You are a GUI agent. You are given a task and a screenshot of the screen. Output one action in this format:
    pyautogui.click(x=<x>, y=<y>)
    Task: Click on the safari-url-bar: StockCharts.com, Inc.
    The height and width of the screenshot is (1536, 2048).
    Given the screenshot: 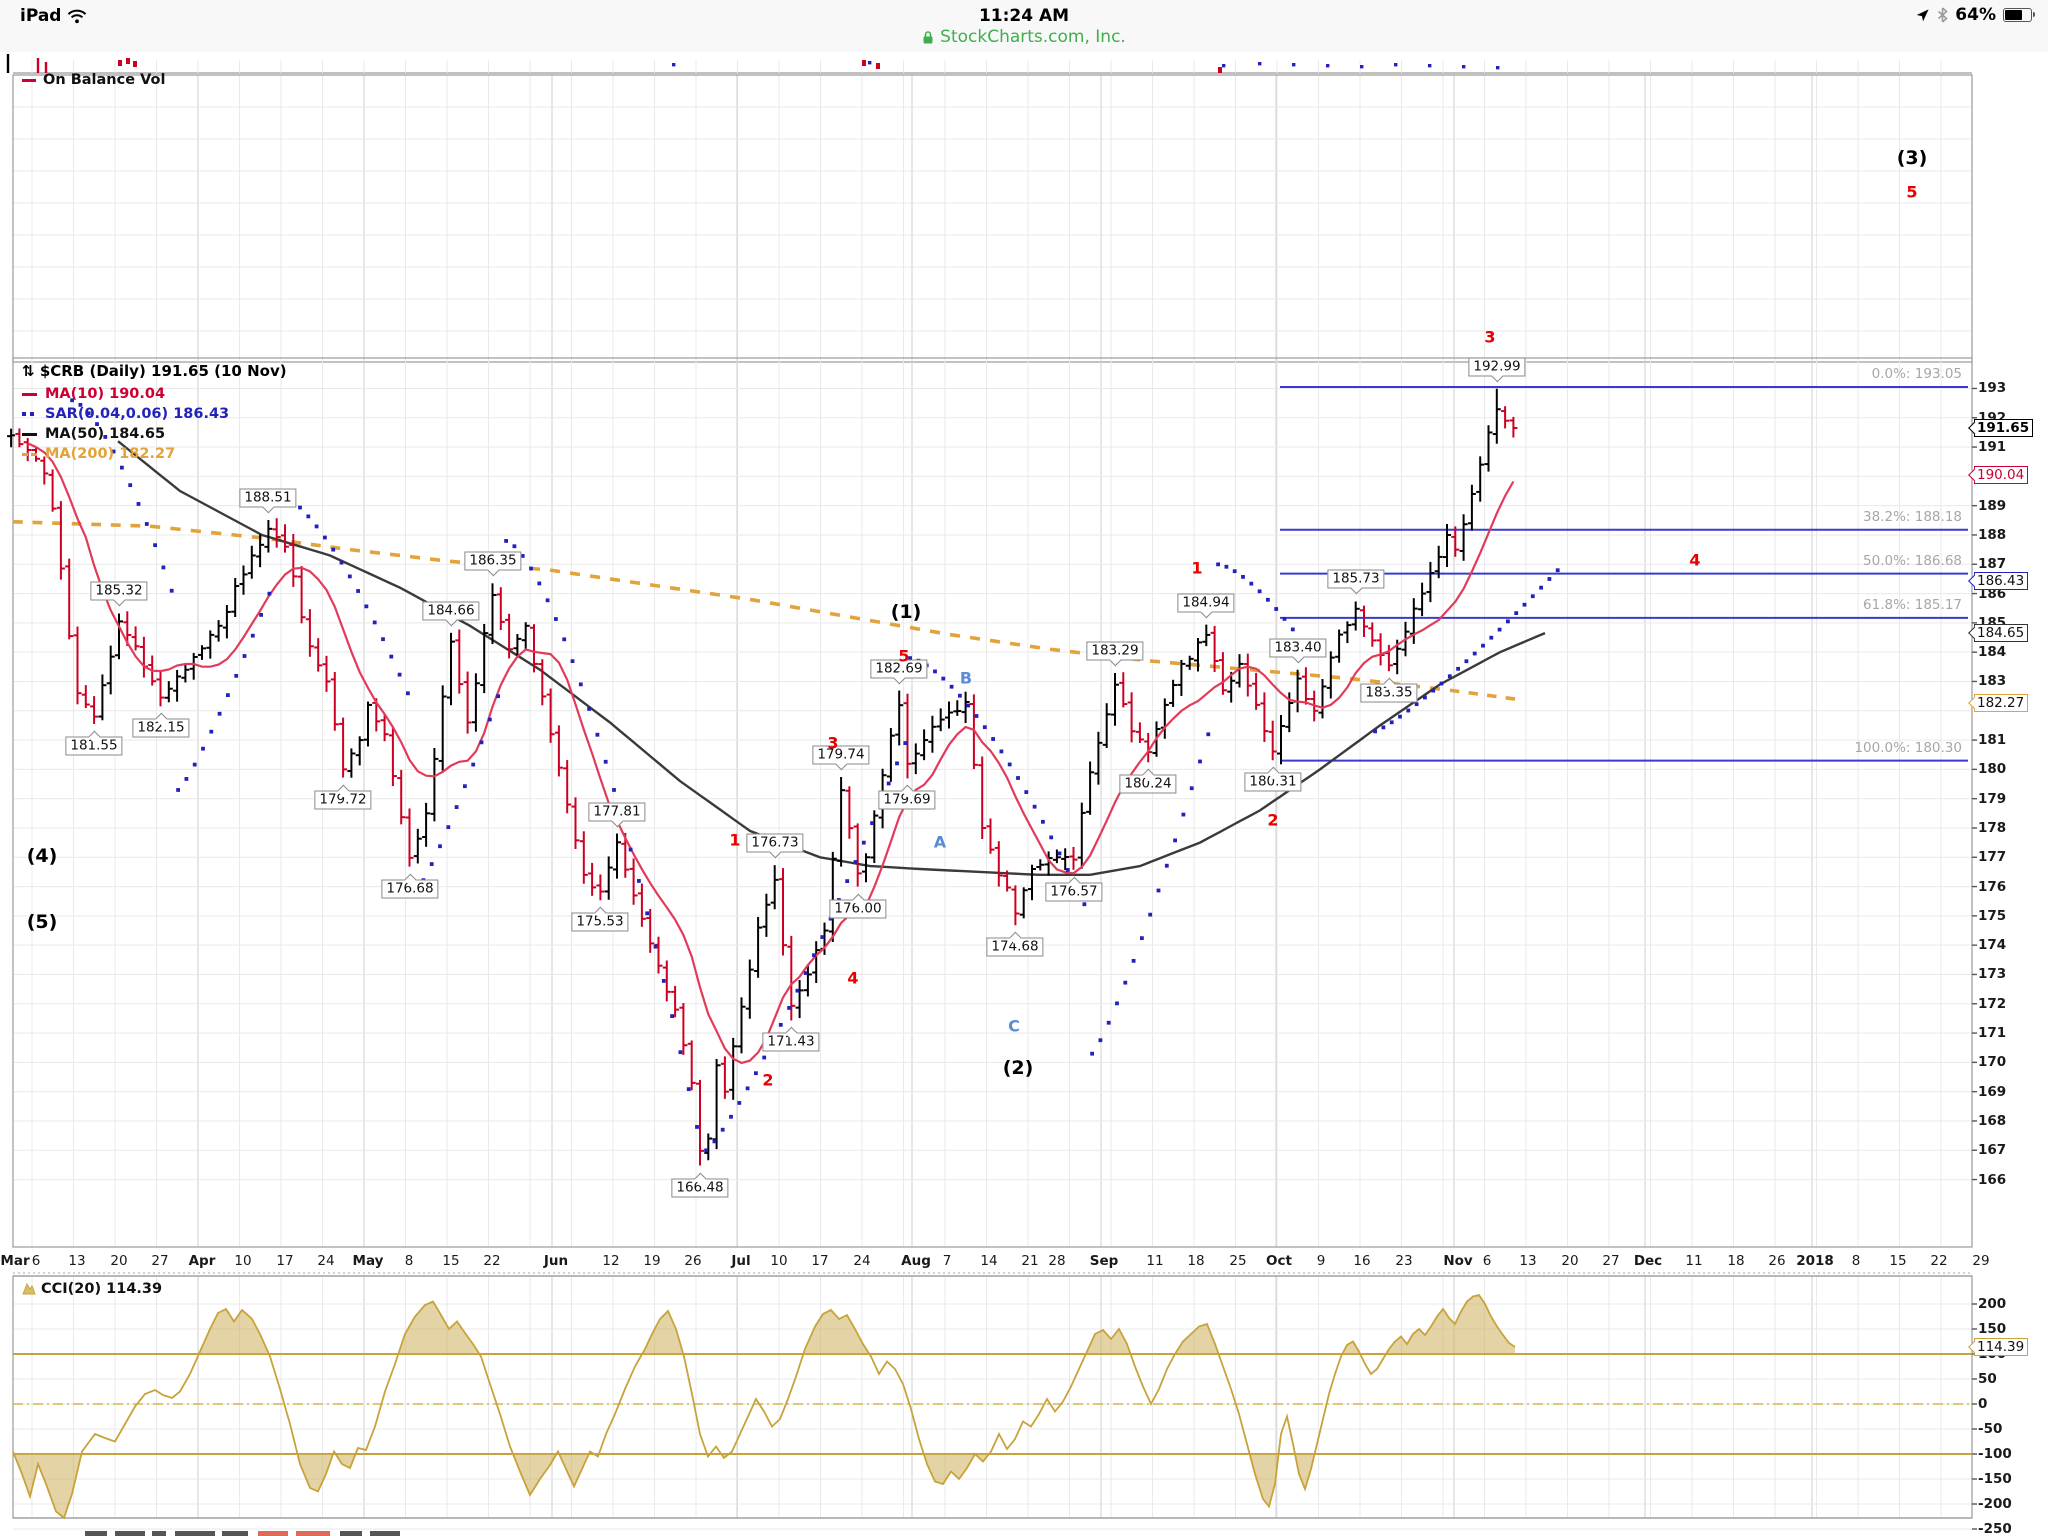 What is the action you would take?
    pyautogui.click(x=1024, y=38)
    